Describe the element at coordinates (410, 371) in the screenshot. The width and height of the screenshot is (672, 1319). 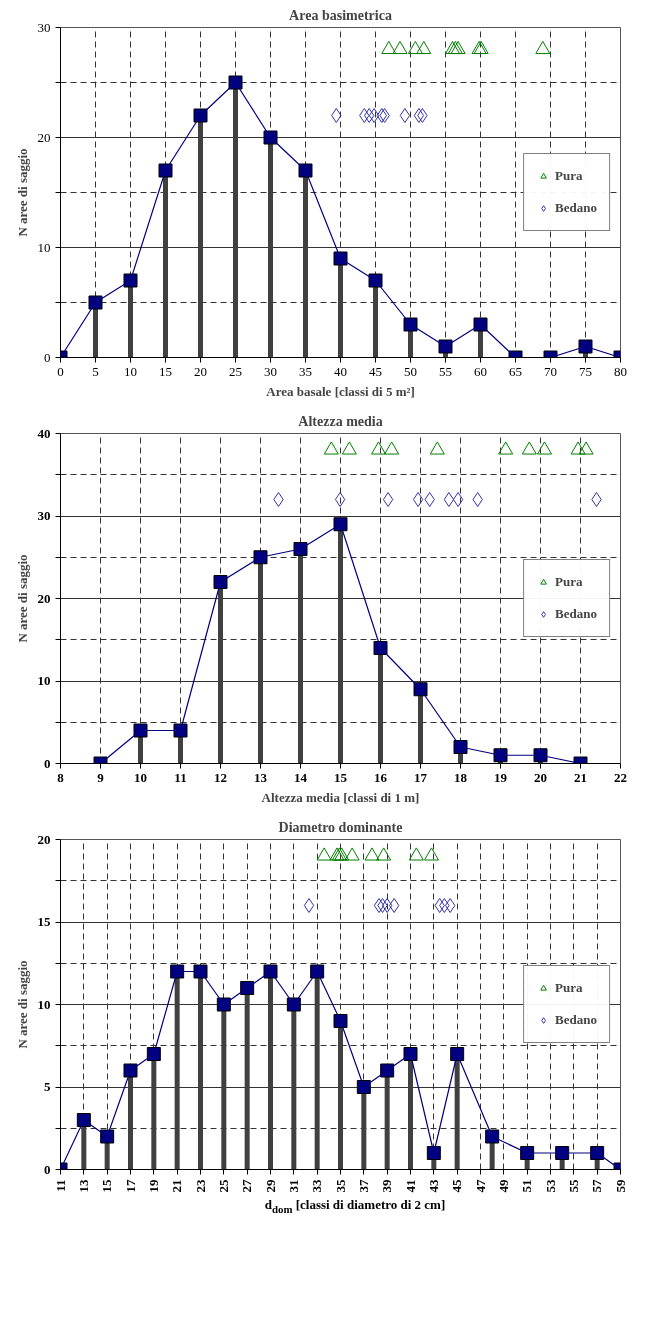
I see `x-tick-label: 50` at that location.